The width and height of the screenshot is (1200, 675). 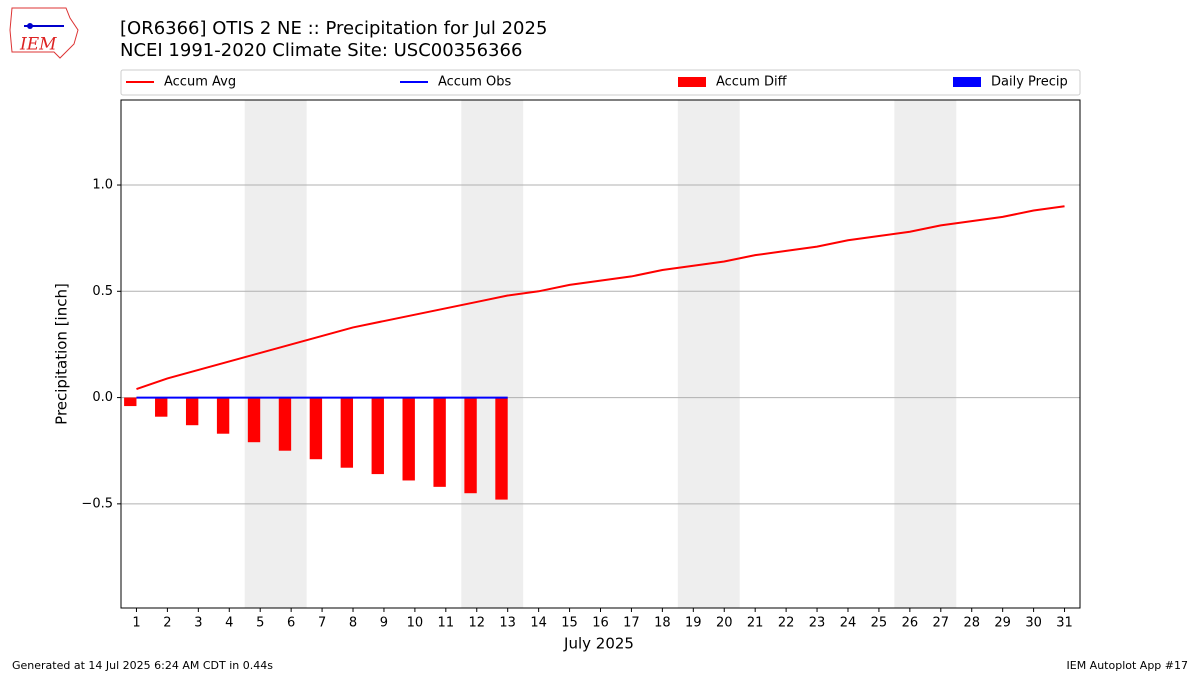 I want to click on x-tick-label: 3, so click(x=198, y=623).